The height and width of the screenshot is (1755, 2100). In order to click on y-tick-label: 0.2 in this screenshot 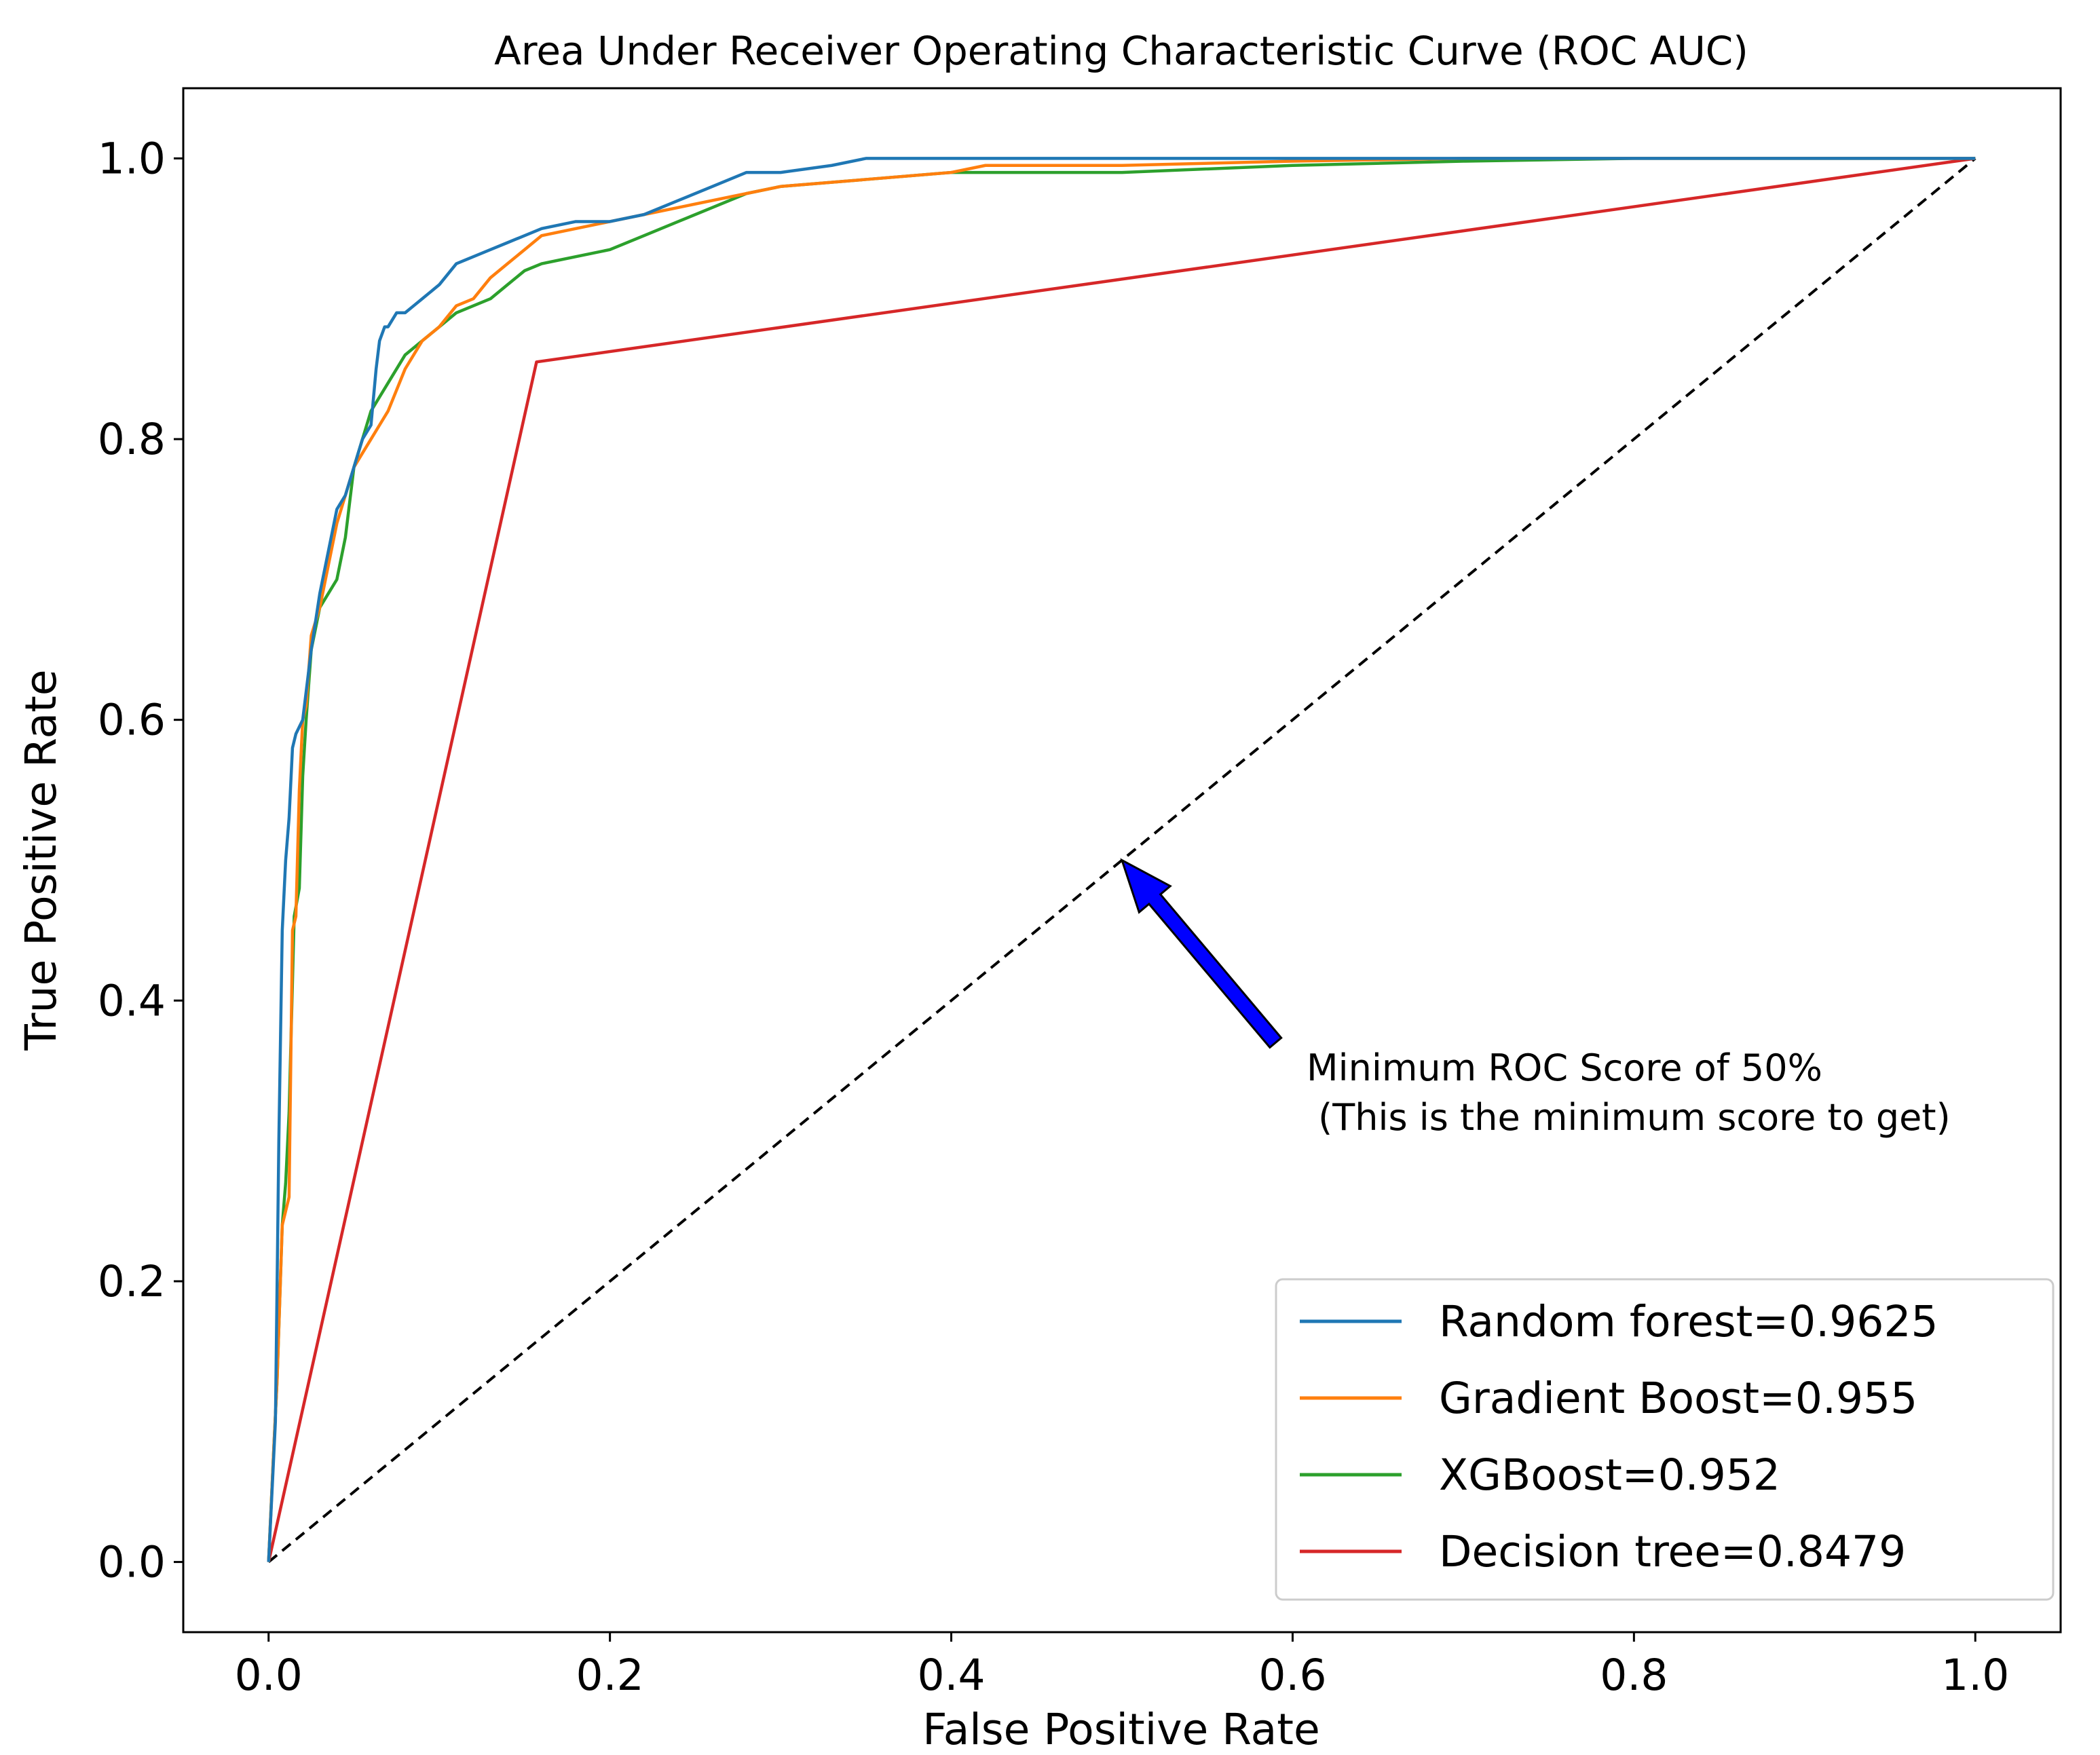, I will do `click(132, 1281)`.